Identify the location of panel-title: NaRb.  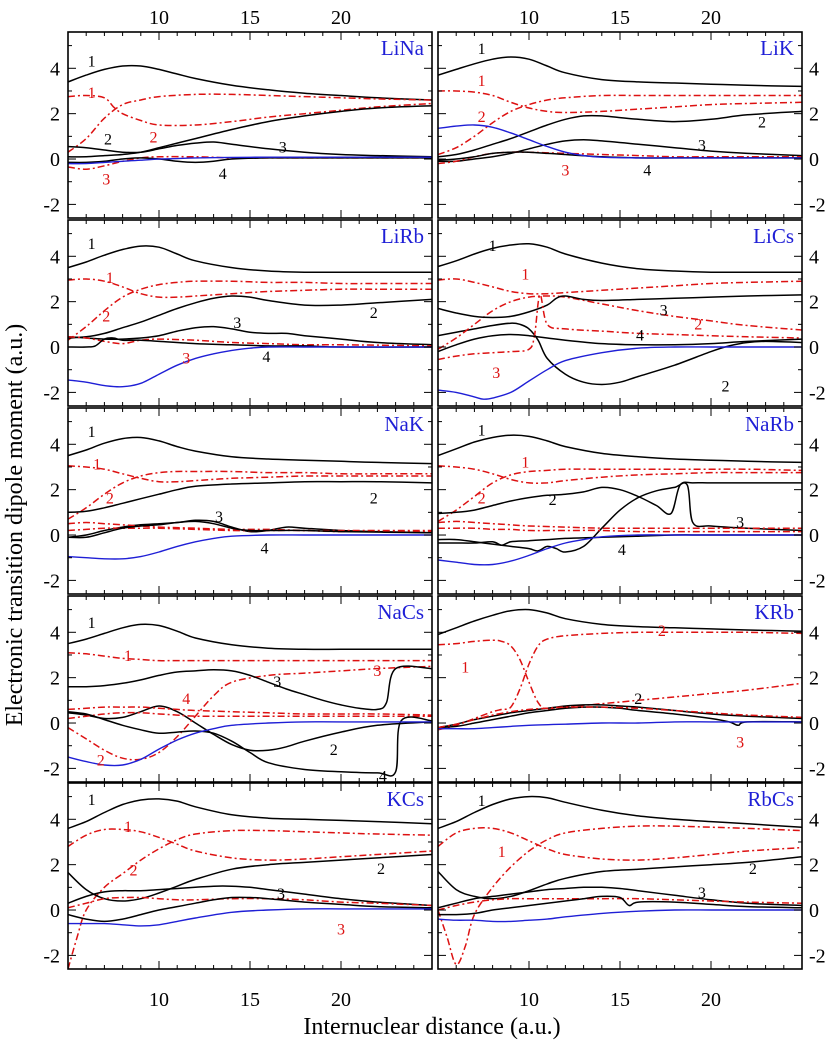
(769, 424).